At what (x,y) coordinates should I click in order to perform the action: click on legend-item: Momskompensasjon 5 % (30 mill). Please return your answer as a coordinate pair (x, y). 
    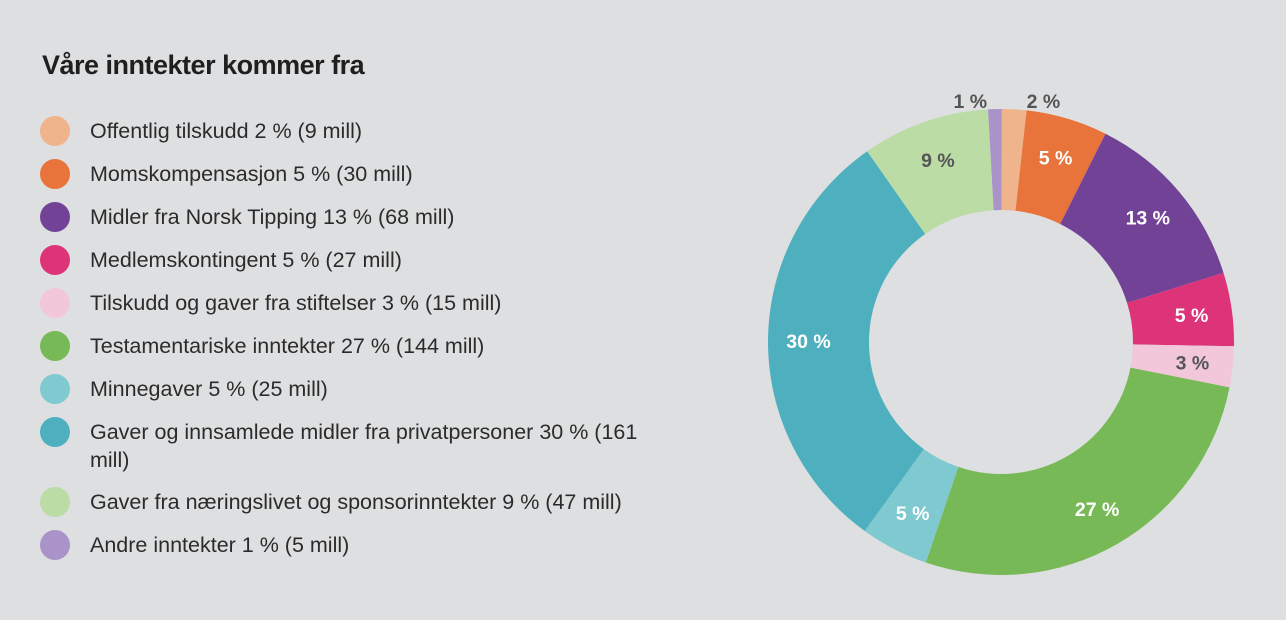
    Looking at the image, I should click on (370, 174).